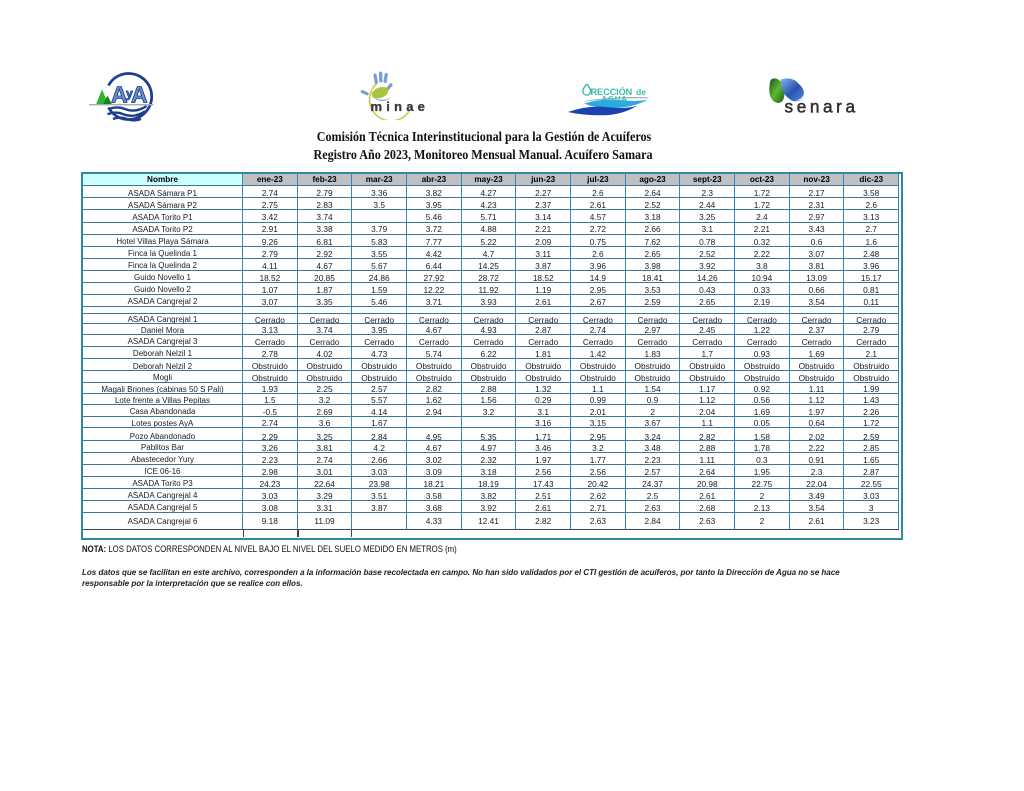  Describe the element at coordinates (612, 91) in the screenshot. I see `svg-text: RECCIÓN` at that location.